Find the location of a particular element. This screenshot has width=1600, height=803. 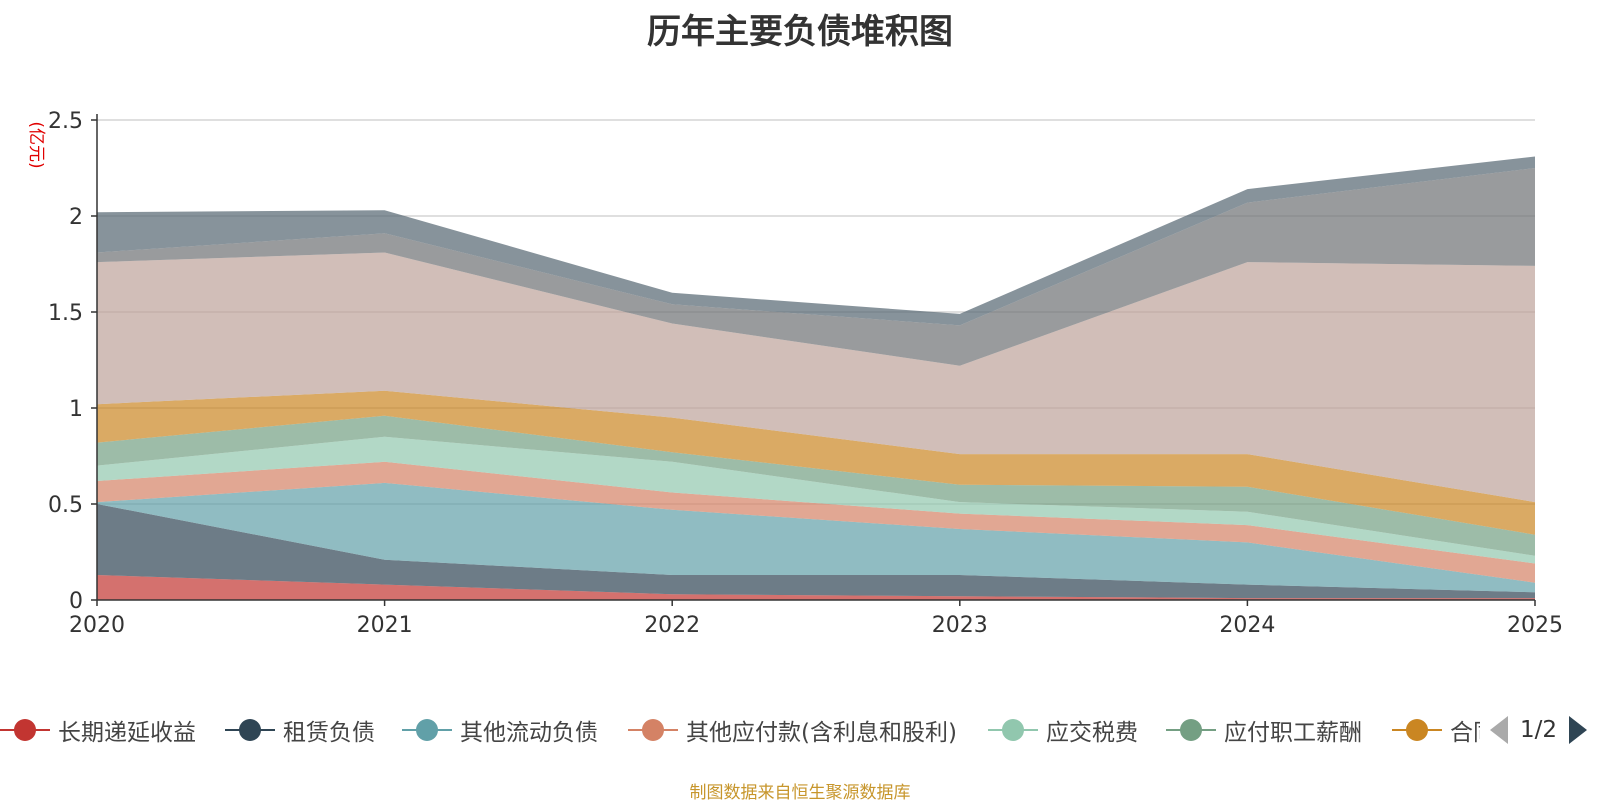

data-source-note: 制图数据来自恒生聚源数据库 is located at coordinates (800, 793).